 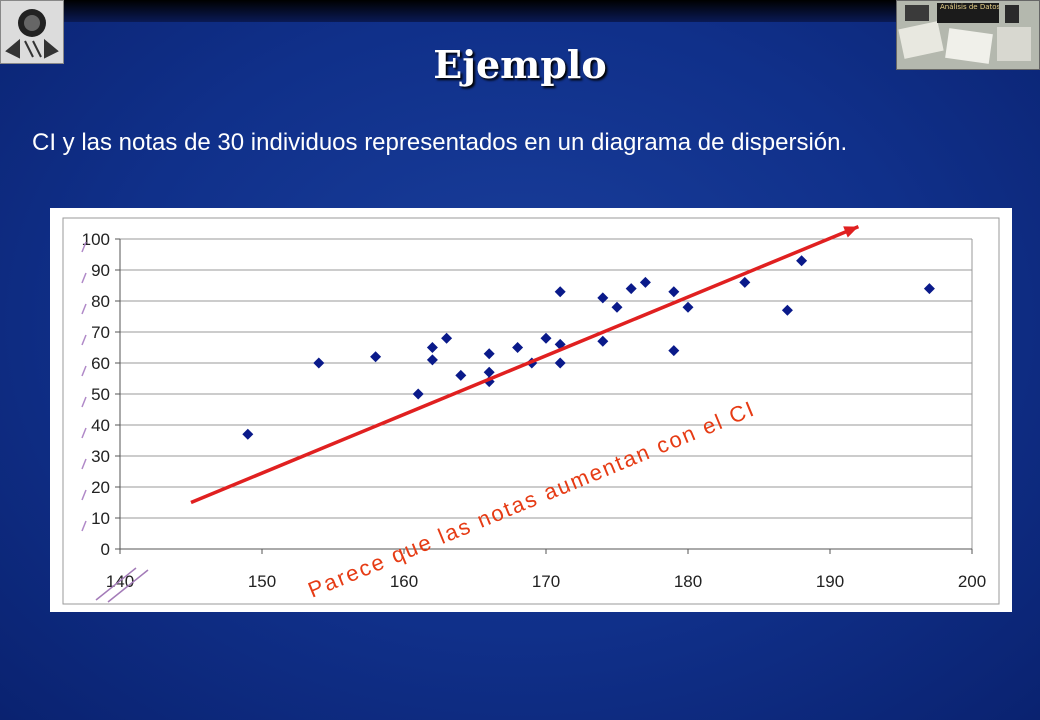 I want to click on y-tick-label: 10, so click(x=100, y=518).